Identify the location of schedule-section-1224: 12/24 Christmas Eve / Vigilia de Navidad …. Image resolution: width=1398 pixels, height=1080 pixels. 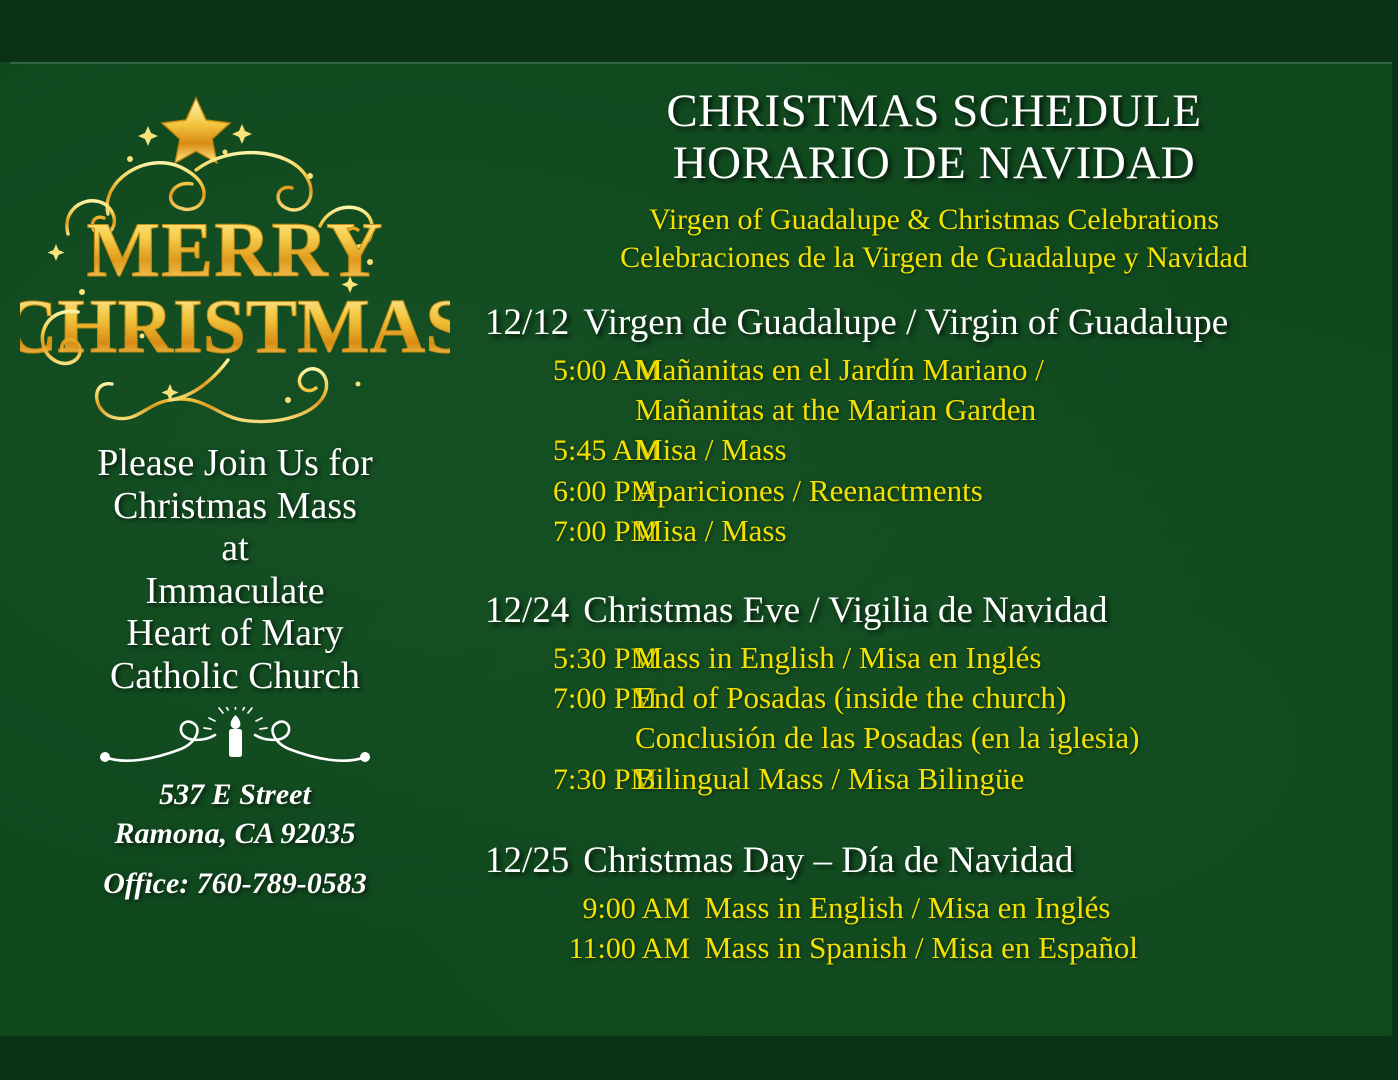
(934, 694).